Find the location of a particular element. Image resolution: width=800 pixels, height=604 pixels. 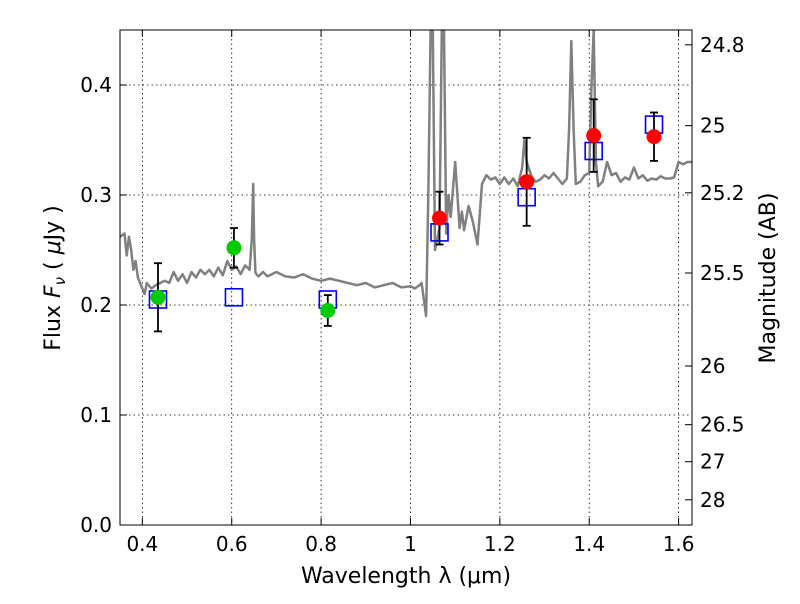

y2-tick-label: 26 is located at coordinates (712, 366).